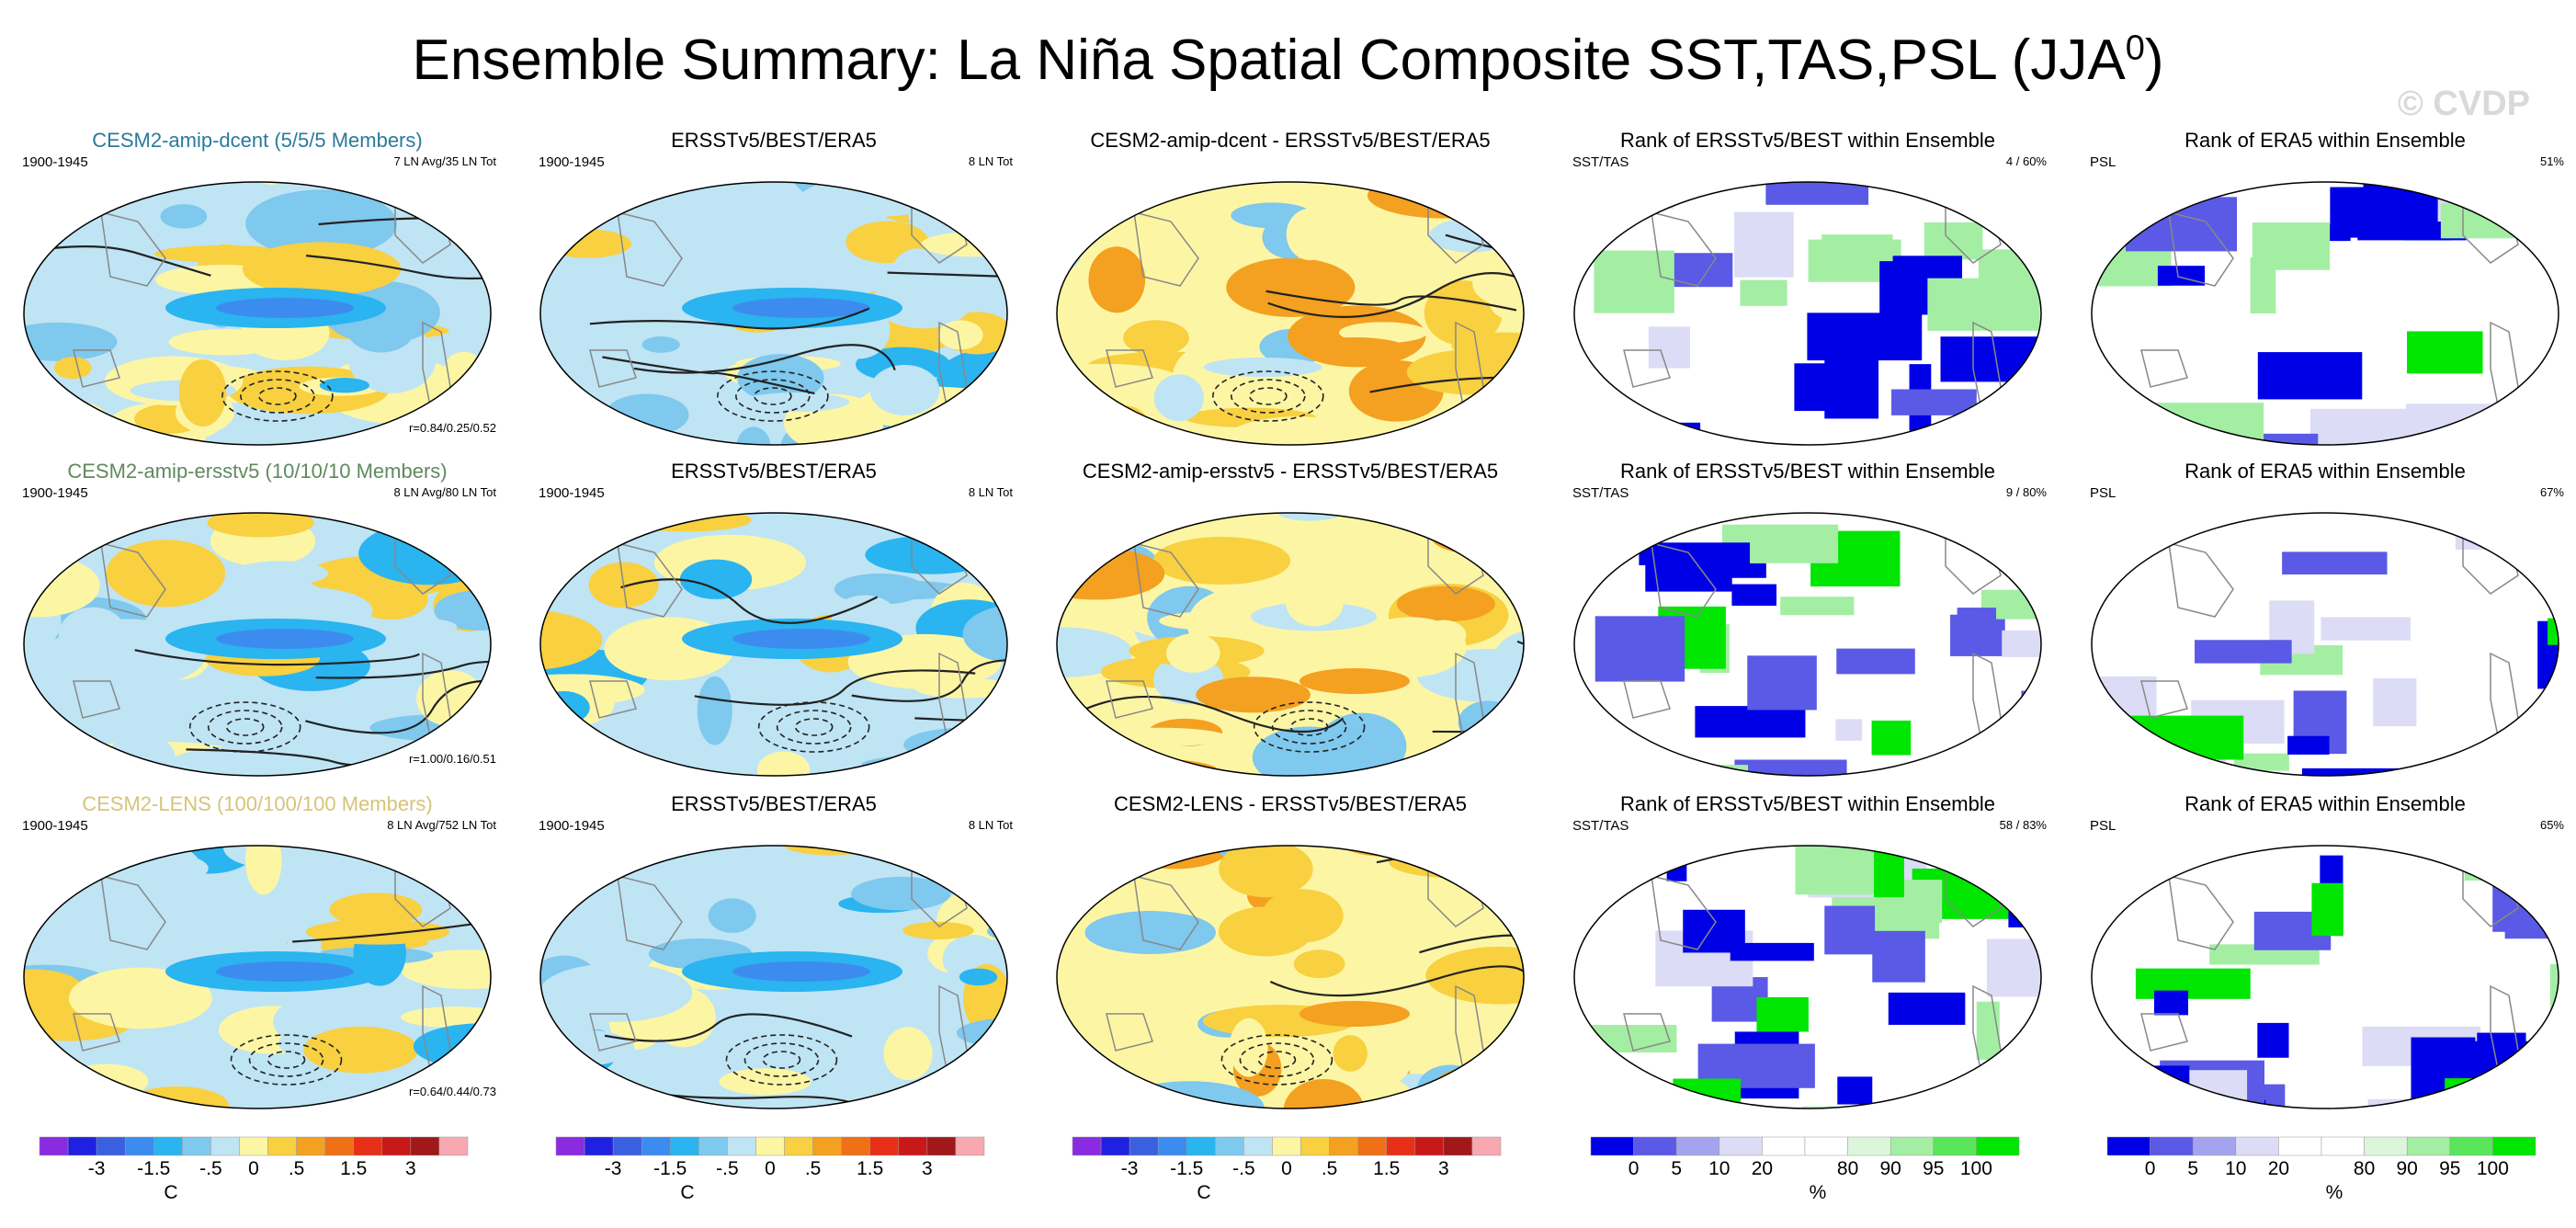 The width and height of the screenshot is (2576, 1228). What do you see at coordinates (452, 1091) in the screenshot?
I see `panel-correlation-label: r=0.64/0.44/0.73` at bounding box center [452, 1091].